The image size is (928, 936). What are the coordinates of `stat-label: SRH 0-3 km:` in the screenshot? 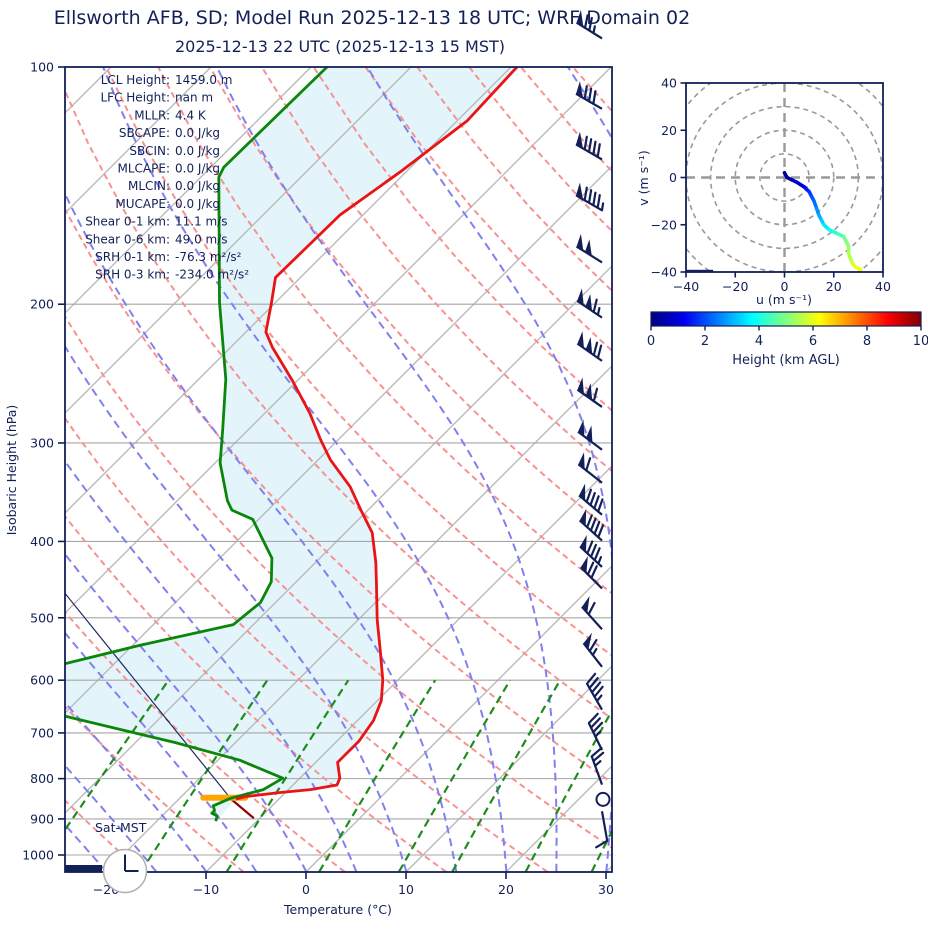 It's located at (132, 275).